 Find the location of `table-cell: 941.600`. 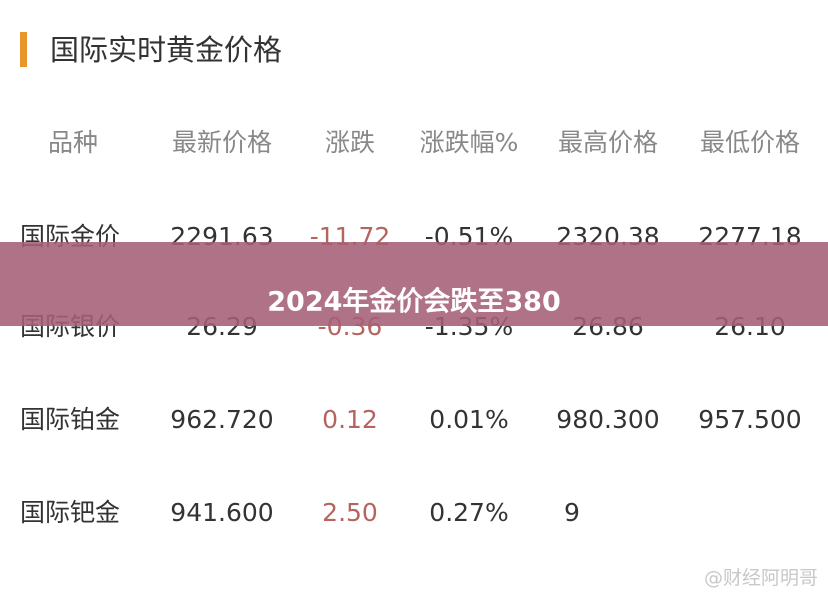

table-cell: 941.600 is located at coordinates (222, 512).